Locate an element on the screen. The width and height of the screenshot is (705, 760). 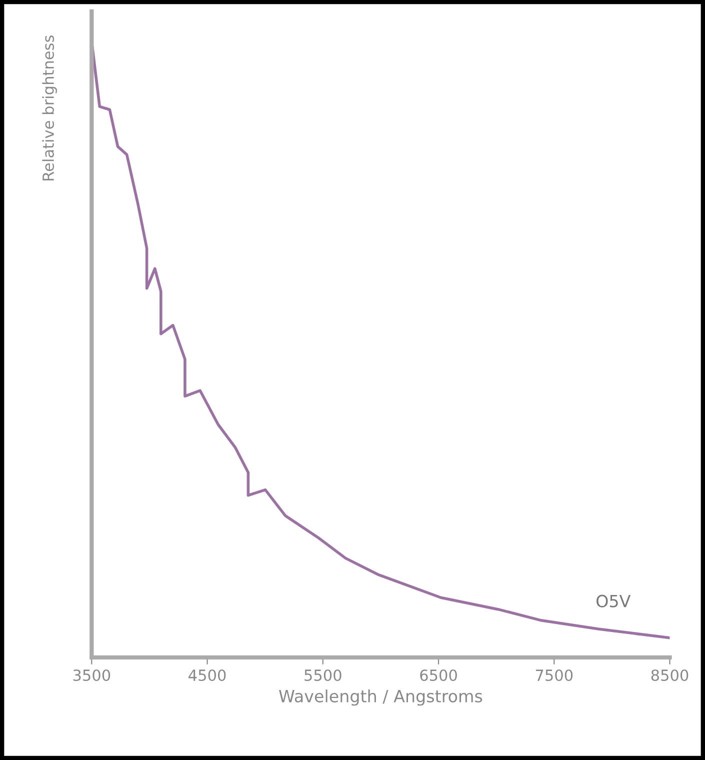
x-tick-label: 7500 is located at coordinates (554, 675).